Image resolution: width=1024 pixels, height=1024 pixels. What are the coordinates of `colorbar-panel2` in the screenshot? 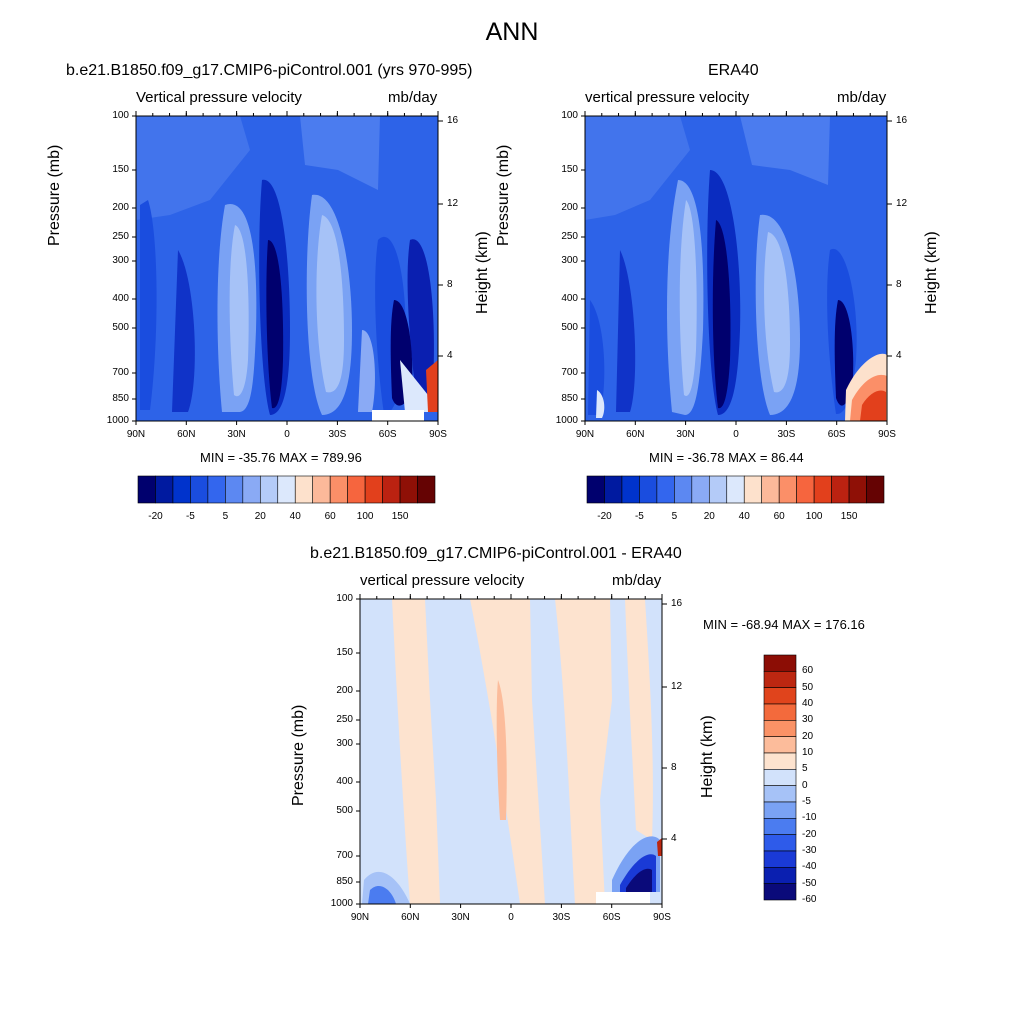 It's located at (735, 489).